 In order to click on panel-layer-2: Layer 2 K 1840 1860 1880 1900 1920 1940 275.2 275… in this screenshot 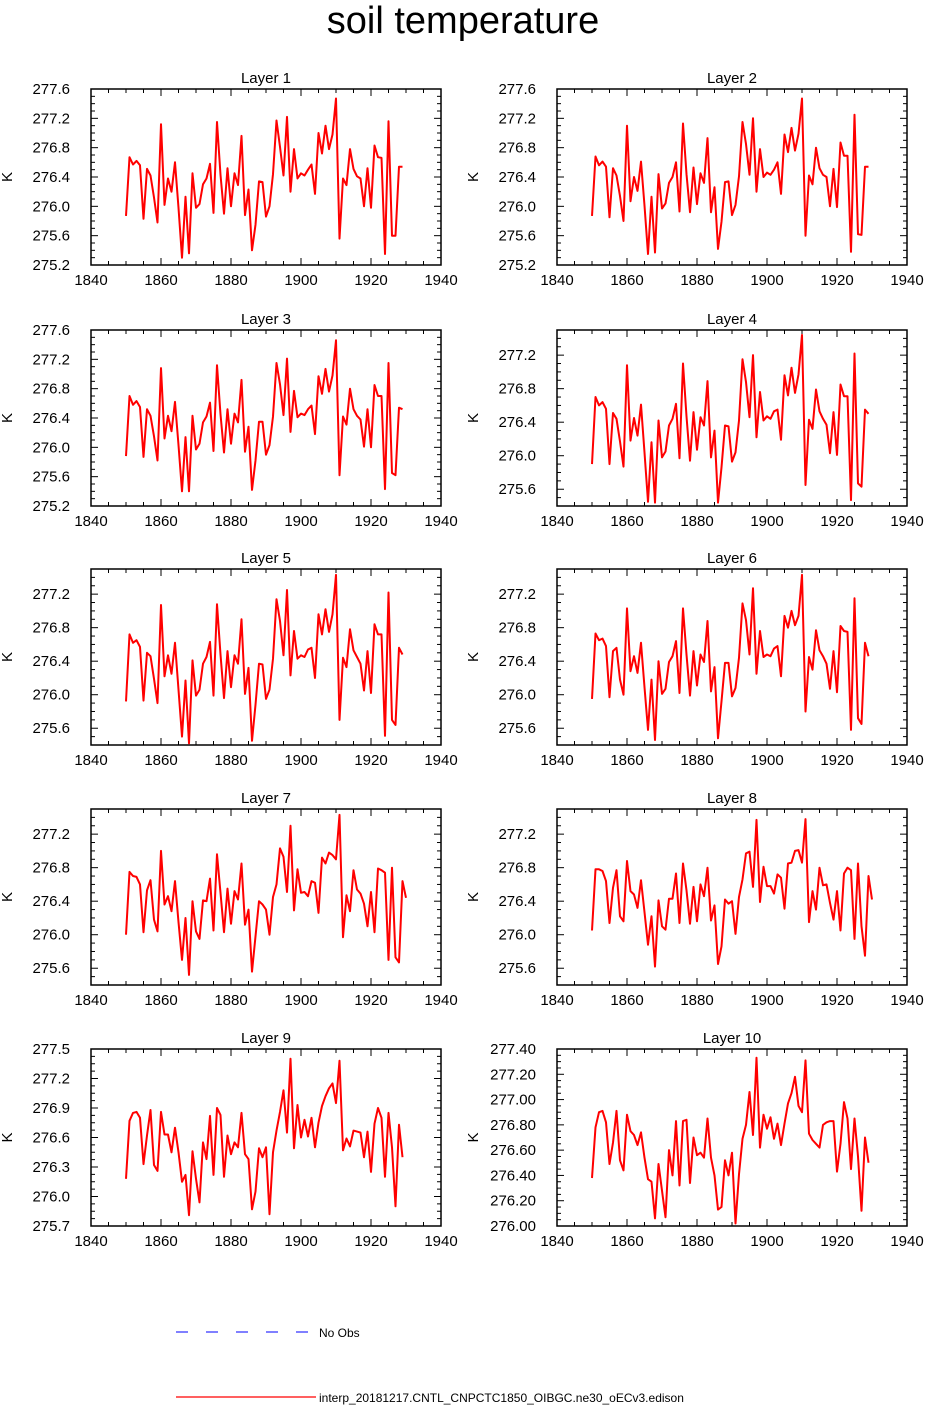, I will do `click(694, 179)`.